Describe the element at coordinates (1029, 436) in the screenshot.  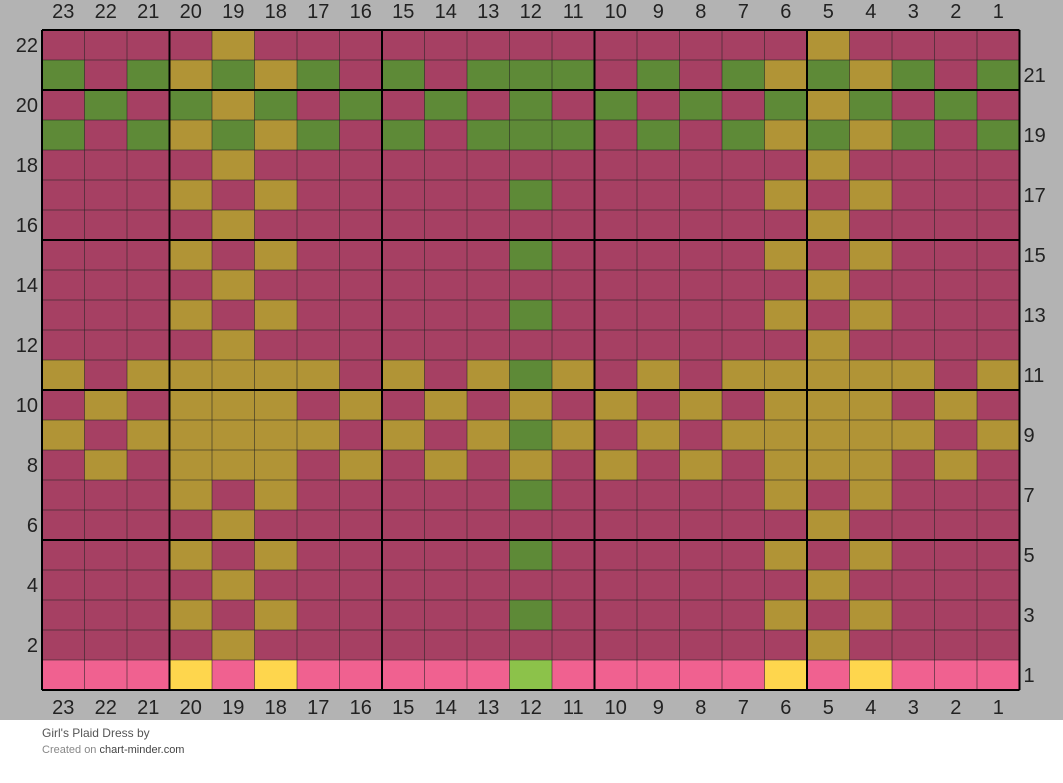
I see `row-number-right: 9` at that location.